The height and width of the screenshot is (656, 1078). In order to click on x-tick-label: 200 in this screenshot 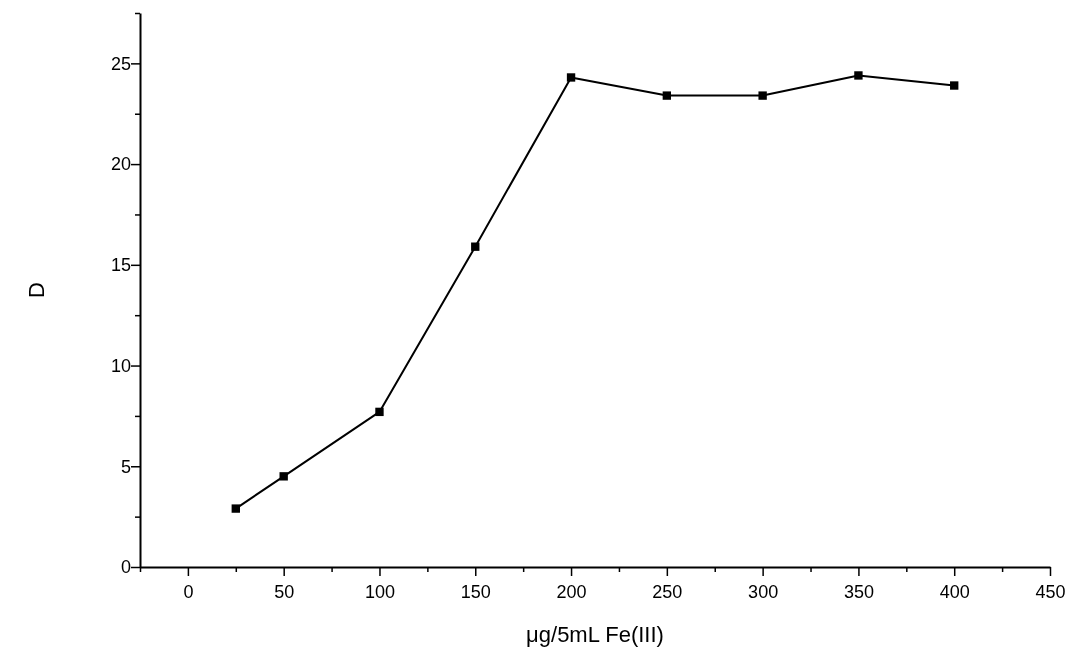, I will do `click(571, 591)`.